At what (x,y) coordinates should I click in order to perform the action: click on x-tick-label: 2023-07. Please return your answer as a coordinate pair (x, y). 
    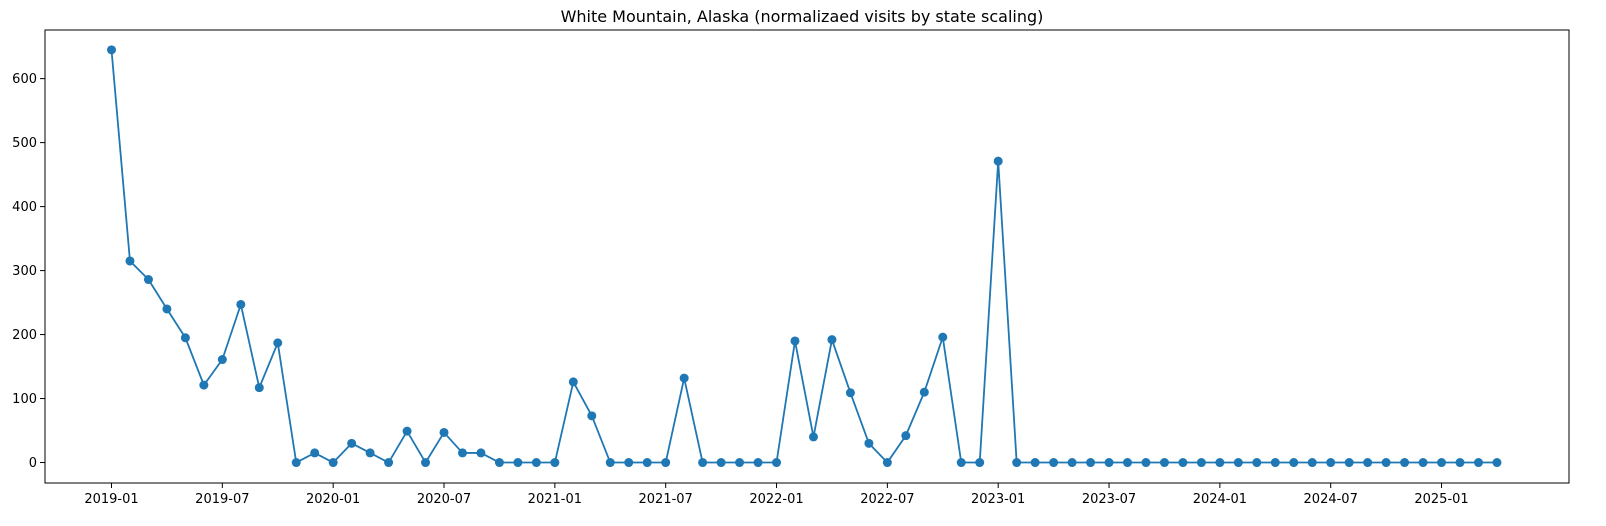
    Looking at the image, I should click on (1109, 499).